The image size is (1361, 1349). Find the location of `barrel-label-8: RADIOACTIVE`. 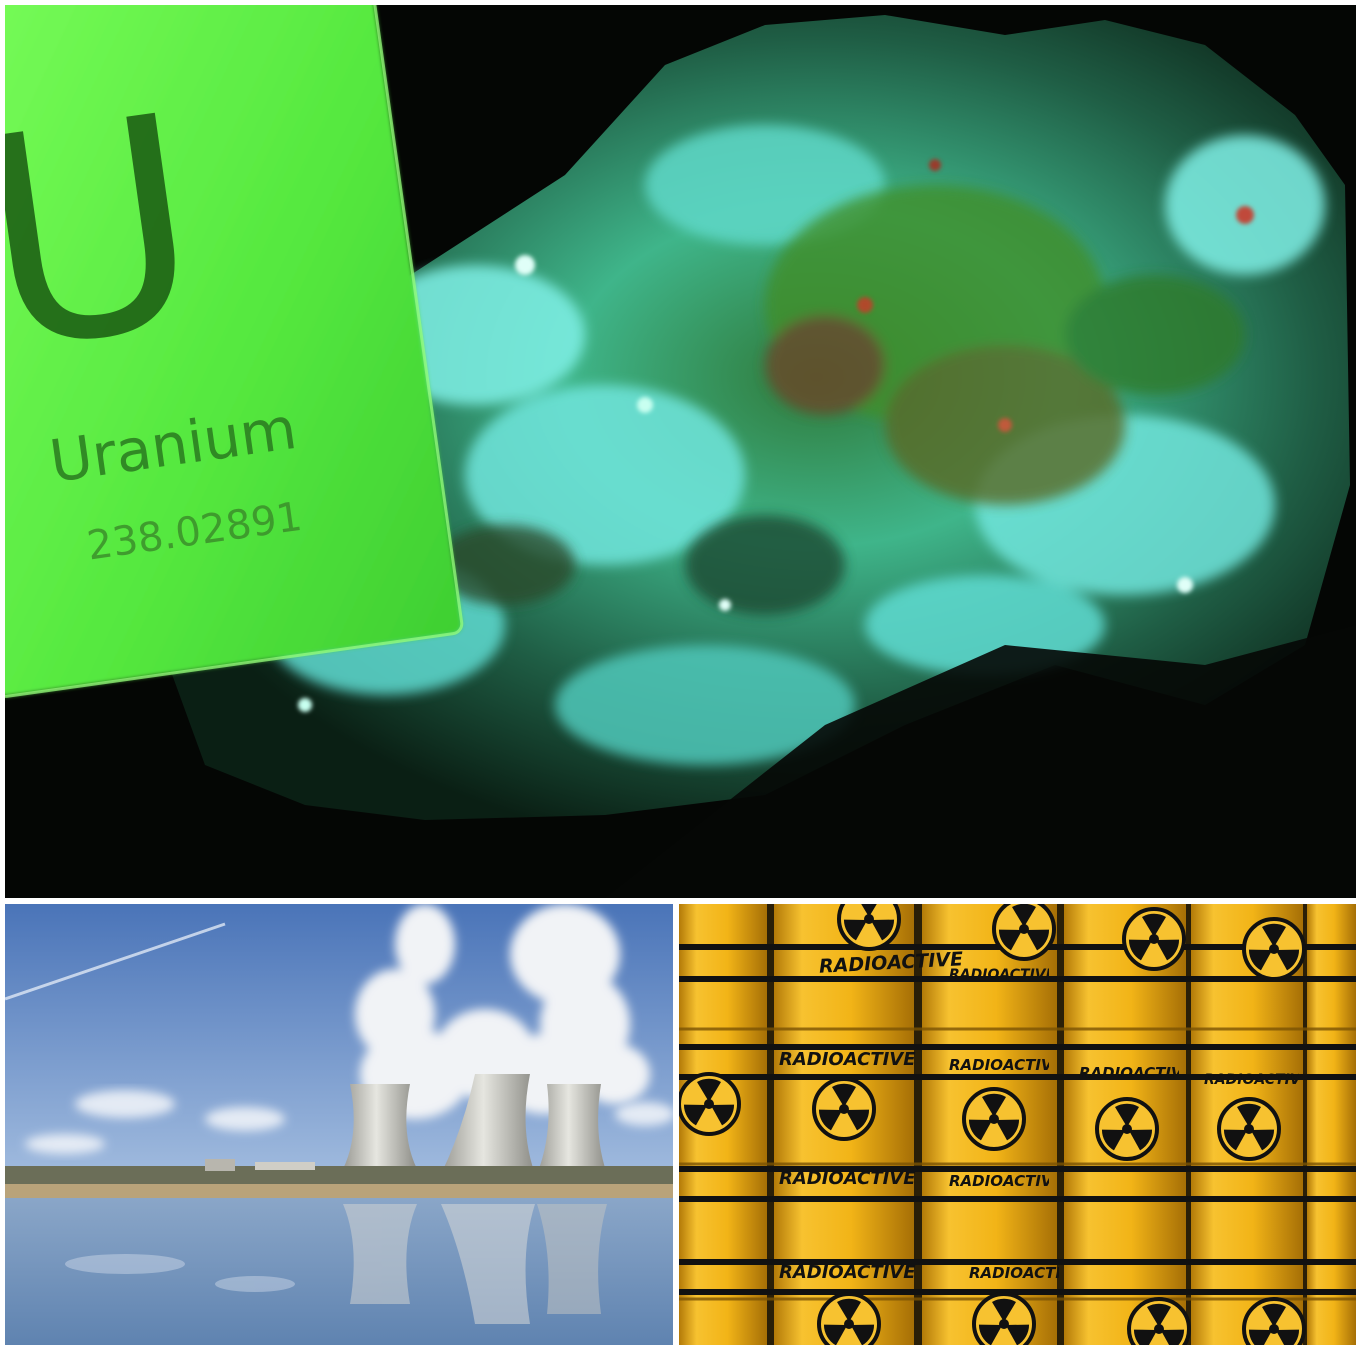

barrel-label-8: RADIOACTIVE is located at coordinates (999, 1181).